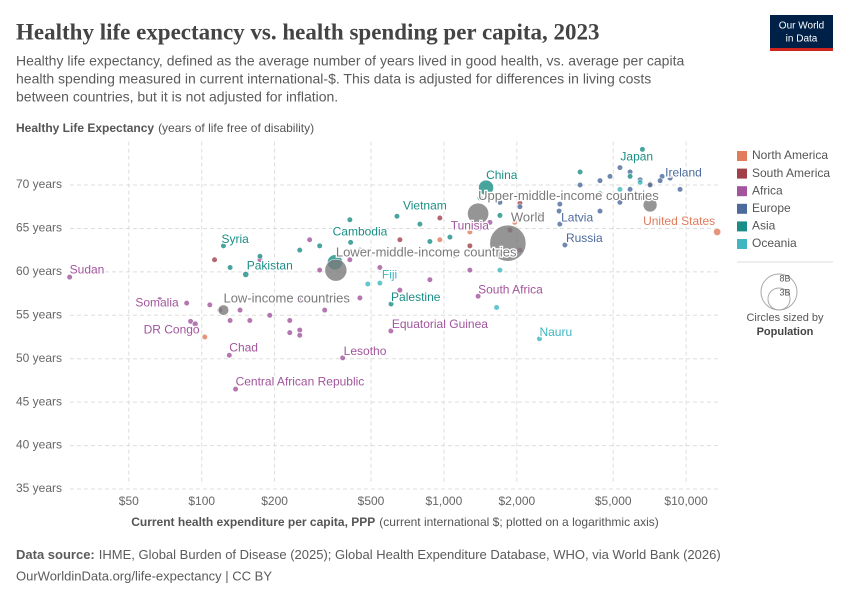 The height and width of the screenshot is (600, 850). Describe the element at coordinates (425, 205) in the screenshot. I see `point-label: Vietnam` at that location.